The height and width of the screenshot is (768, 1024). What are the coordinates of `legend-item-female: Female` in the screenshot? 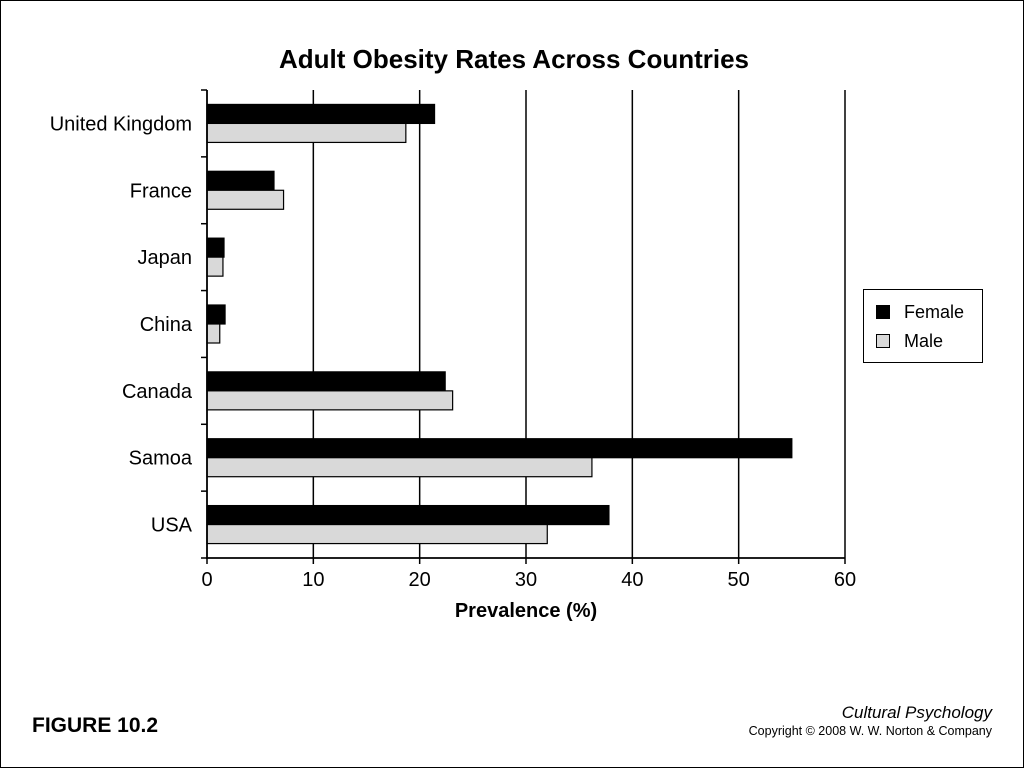 It's located at (920, 312).